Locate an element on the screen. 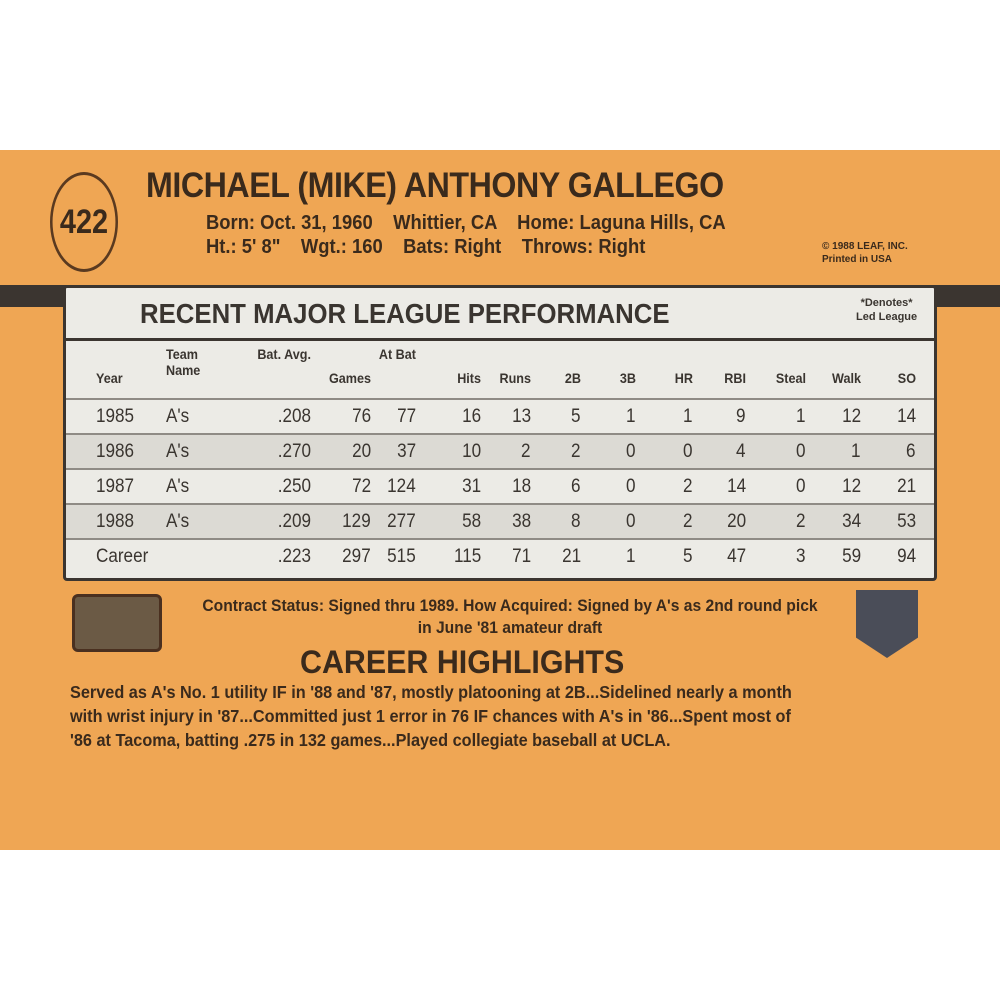 This screenshot has height=1000, width=1000. players-association-logo is located at coordinates (887, 624).